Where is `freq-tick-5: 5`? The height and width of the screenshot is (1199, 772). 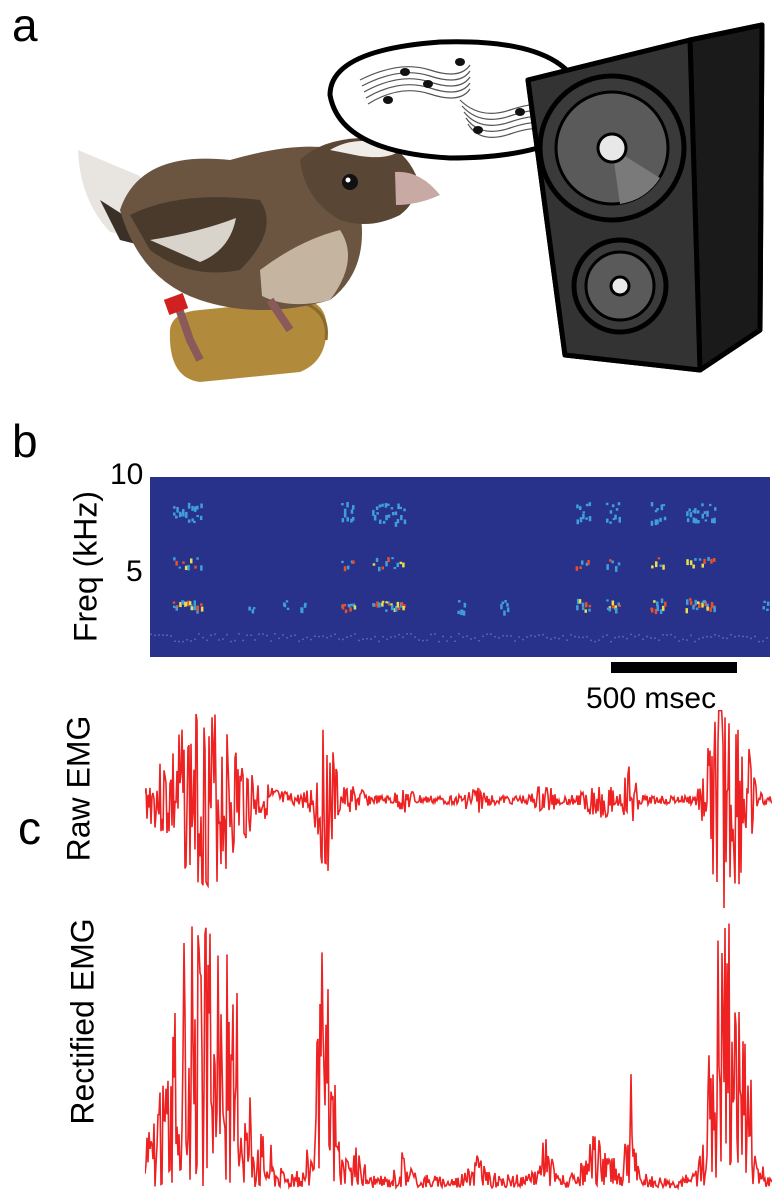
freq-tick-5: 5 is located at coordinates (134, 571).